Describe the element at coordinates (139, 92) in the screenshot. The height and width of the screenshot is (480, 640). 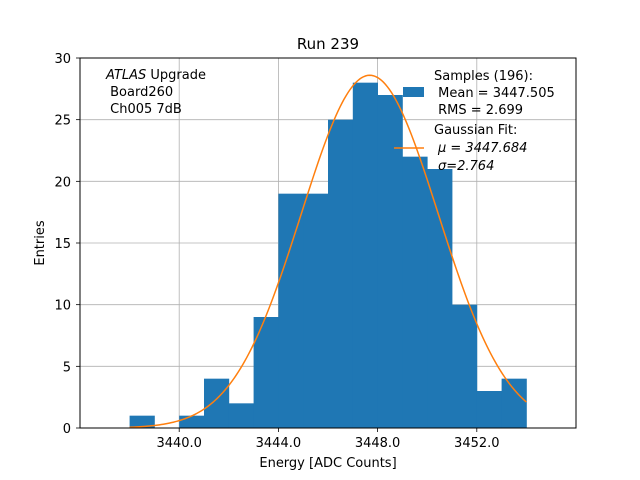
I see `annotation-line-2: Board260` at that location.